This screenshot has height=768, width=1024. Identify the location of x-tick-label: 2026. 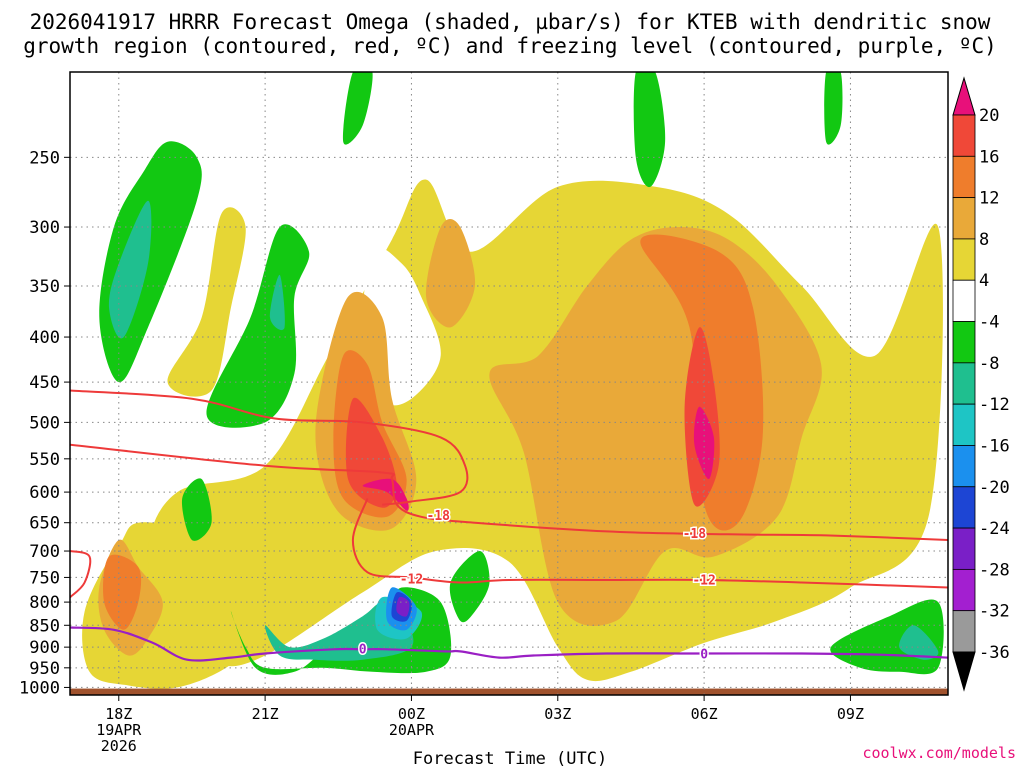
(119, 746).